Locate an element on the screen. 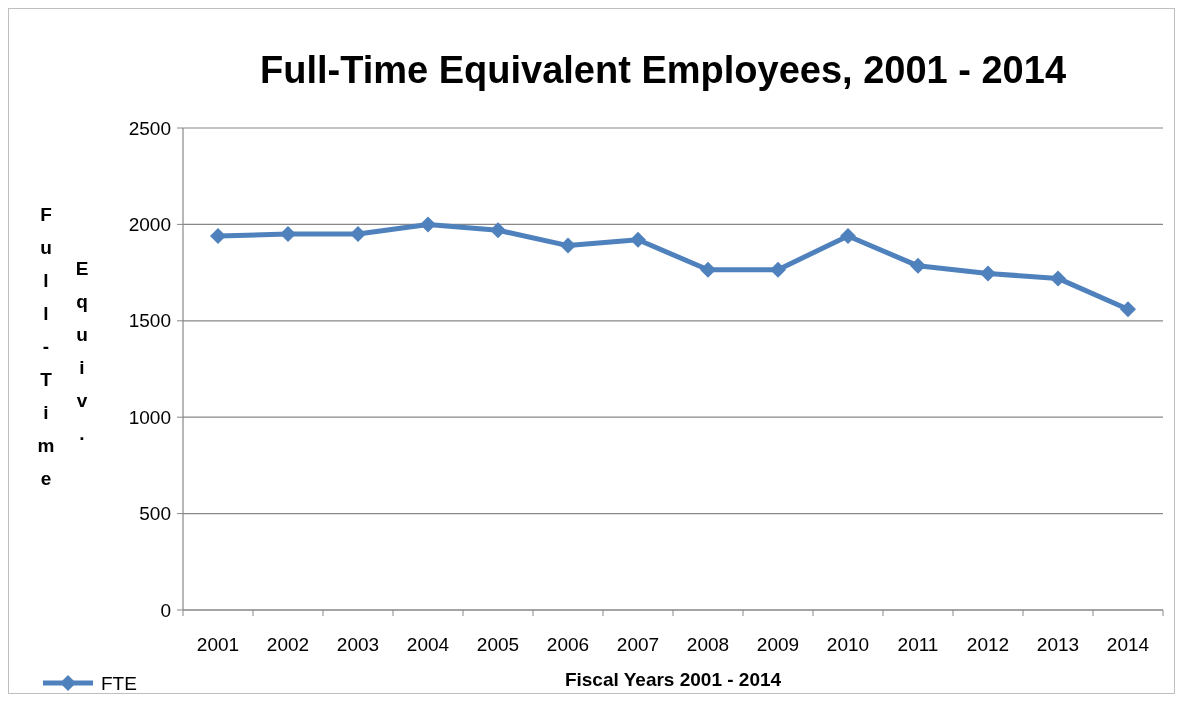 This screenshot has height=702, width=1183. y-tick-label: 1500 is located at coordinates (149, 321).